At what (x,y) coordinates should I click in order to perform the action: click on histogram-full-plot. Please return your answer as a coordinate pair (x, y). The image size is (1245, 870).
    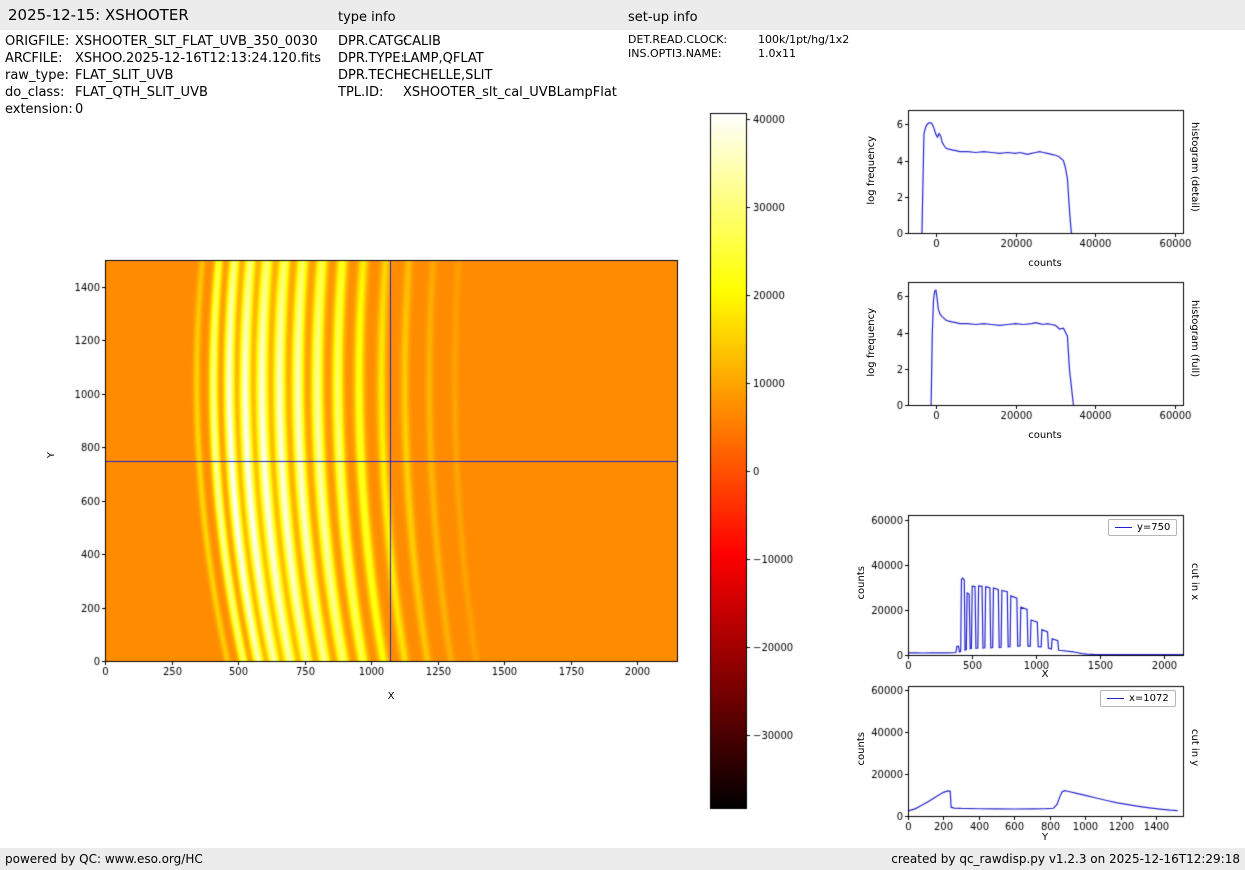
    Looking at the image, I should click on (1052, 352).